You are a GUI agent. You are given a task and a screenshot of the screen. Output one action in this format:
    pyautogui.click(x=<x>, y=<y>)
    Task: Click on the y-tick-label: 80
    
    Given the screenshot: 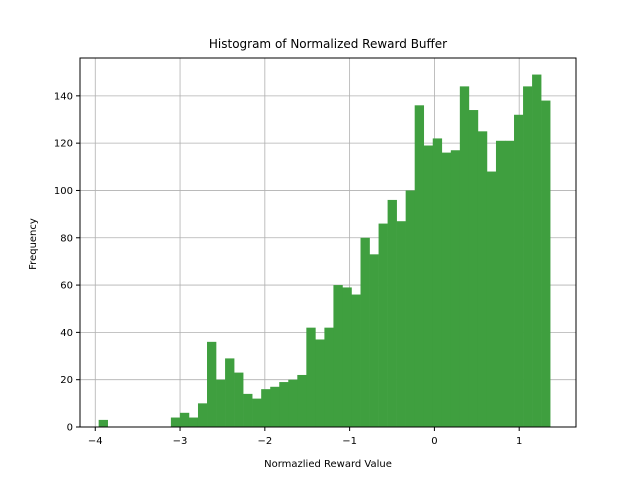 What is the action you would take?
    pyautogui.click(x=66, y=238)
    